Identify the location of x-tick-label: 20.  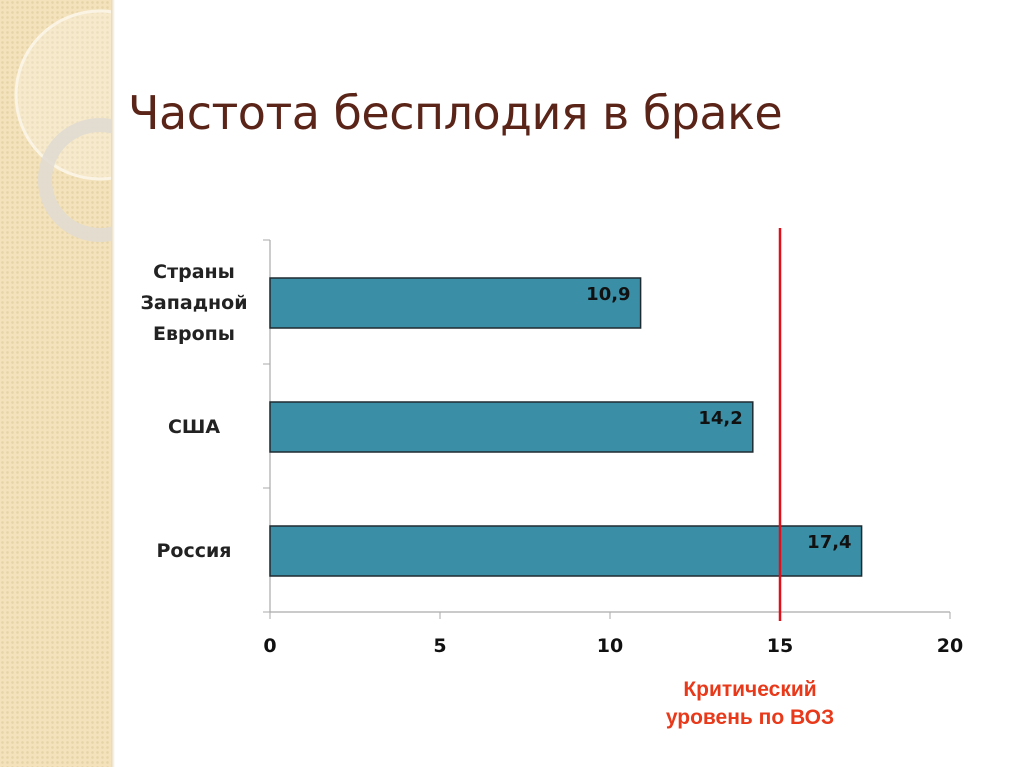
(950, 646).